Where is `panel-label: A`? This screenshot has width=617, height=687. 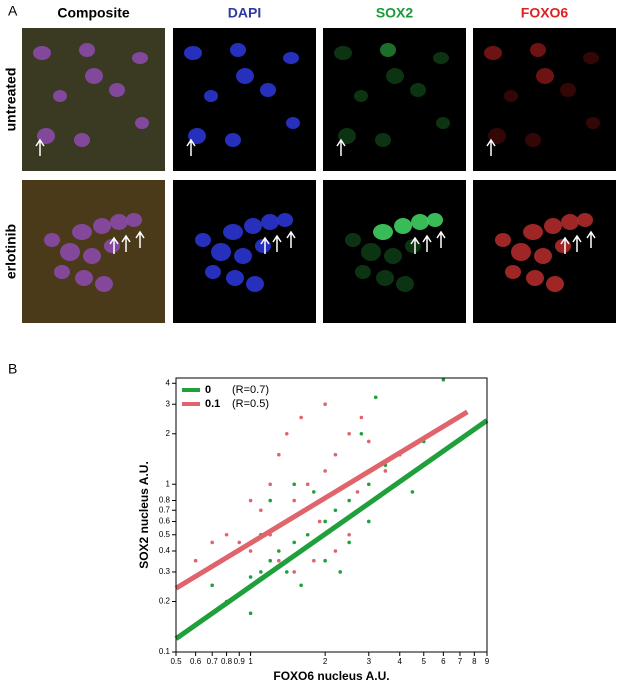 panel-label: A is located at coordinates (13, 11).